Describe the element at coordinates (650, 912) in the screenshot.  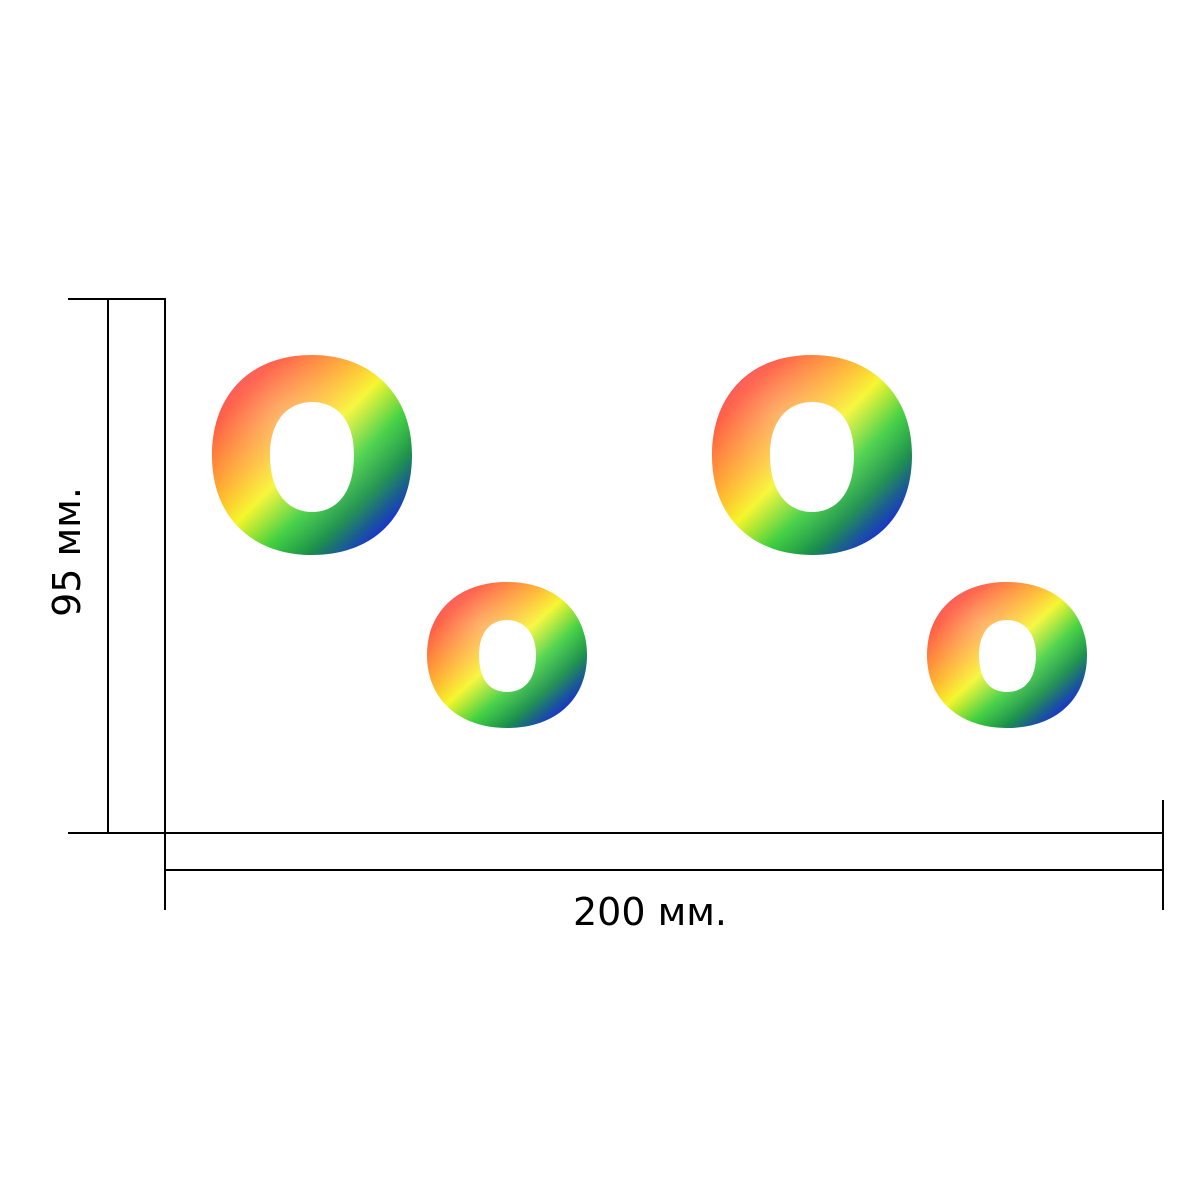
I see `width-label: 200 мм.` at that location.